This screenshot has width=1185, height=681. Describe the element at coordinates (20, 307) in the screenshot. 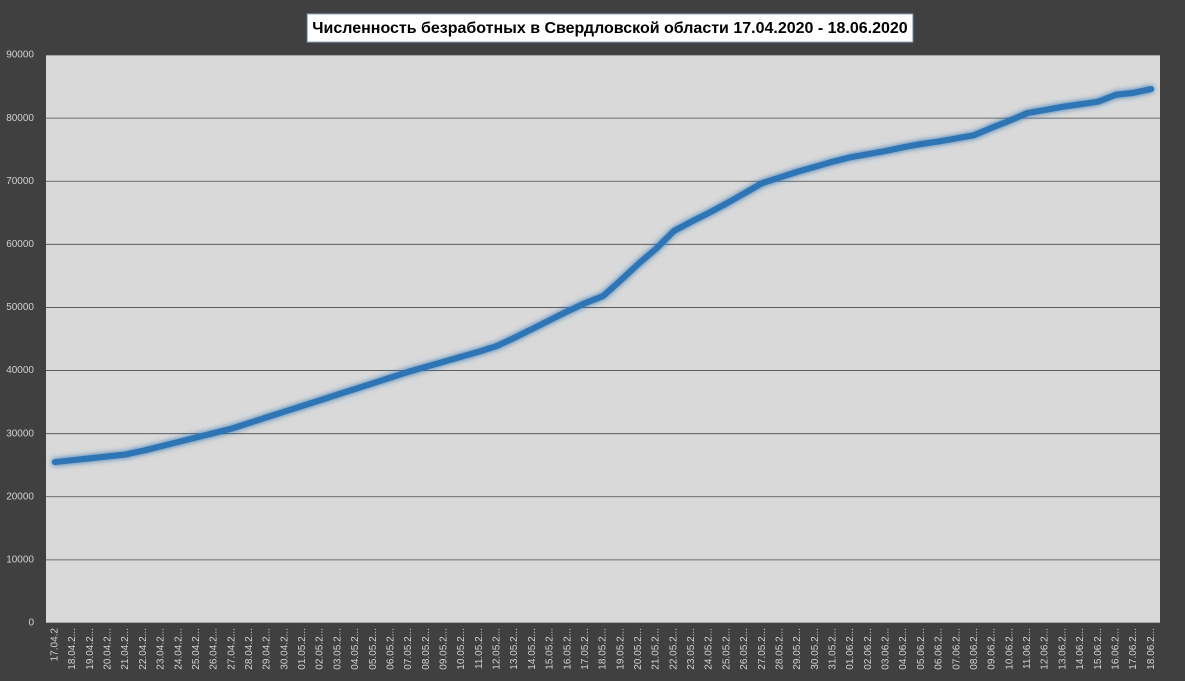

I see `y-tick-label: 50000` at that location.